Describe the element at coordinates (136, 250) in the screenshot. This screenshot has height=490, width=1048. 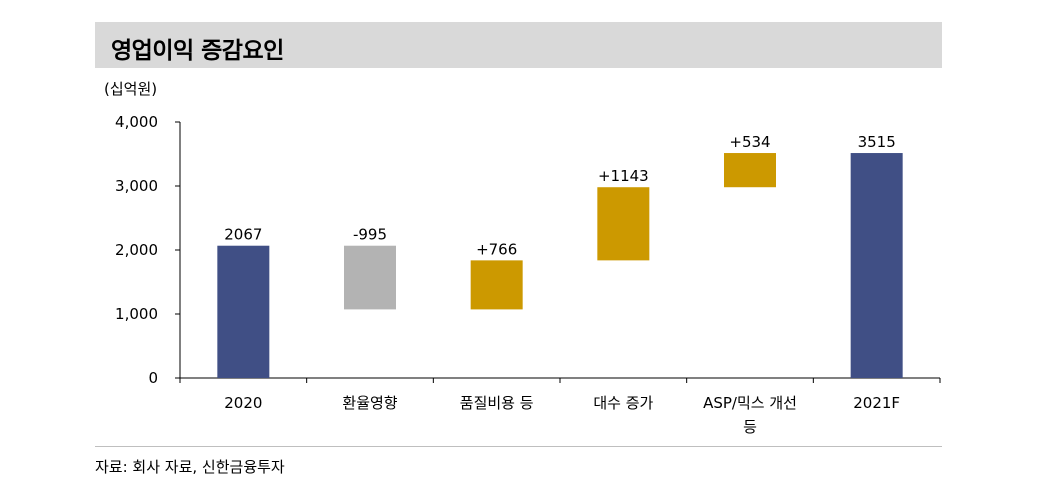
I see `y-tick-label: 2,000` at that location.